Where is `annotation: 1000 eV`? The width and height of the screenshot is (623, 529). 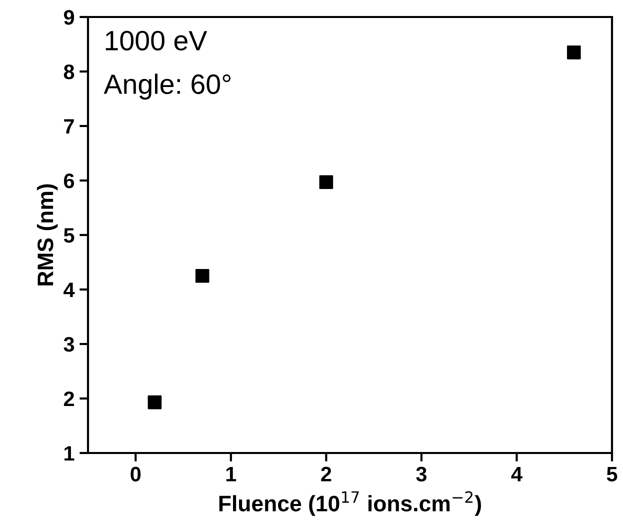 annotation: 1000 eV is located at coordinates (157, 40).